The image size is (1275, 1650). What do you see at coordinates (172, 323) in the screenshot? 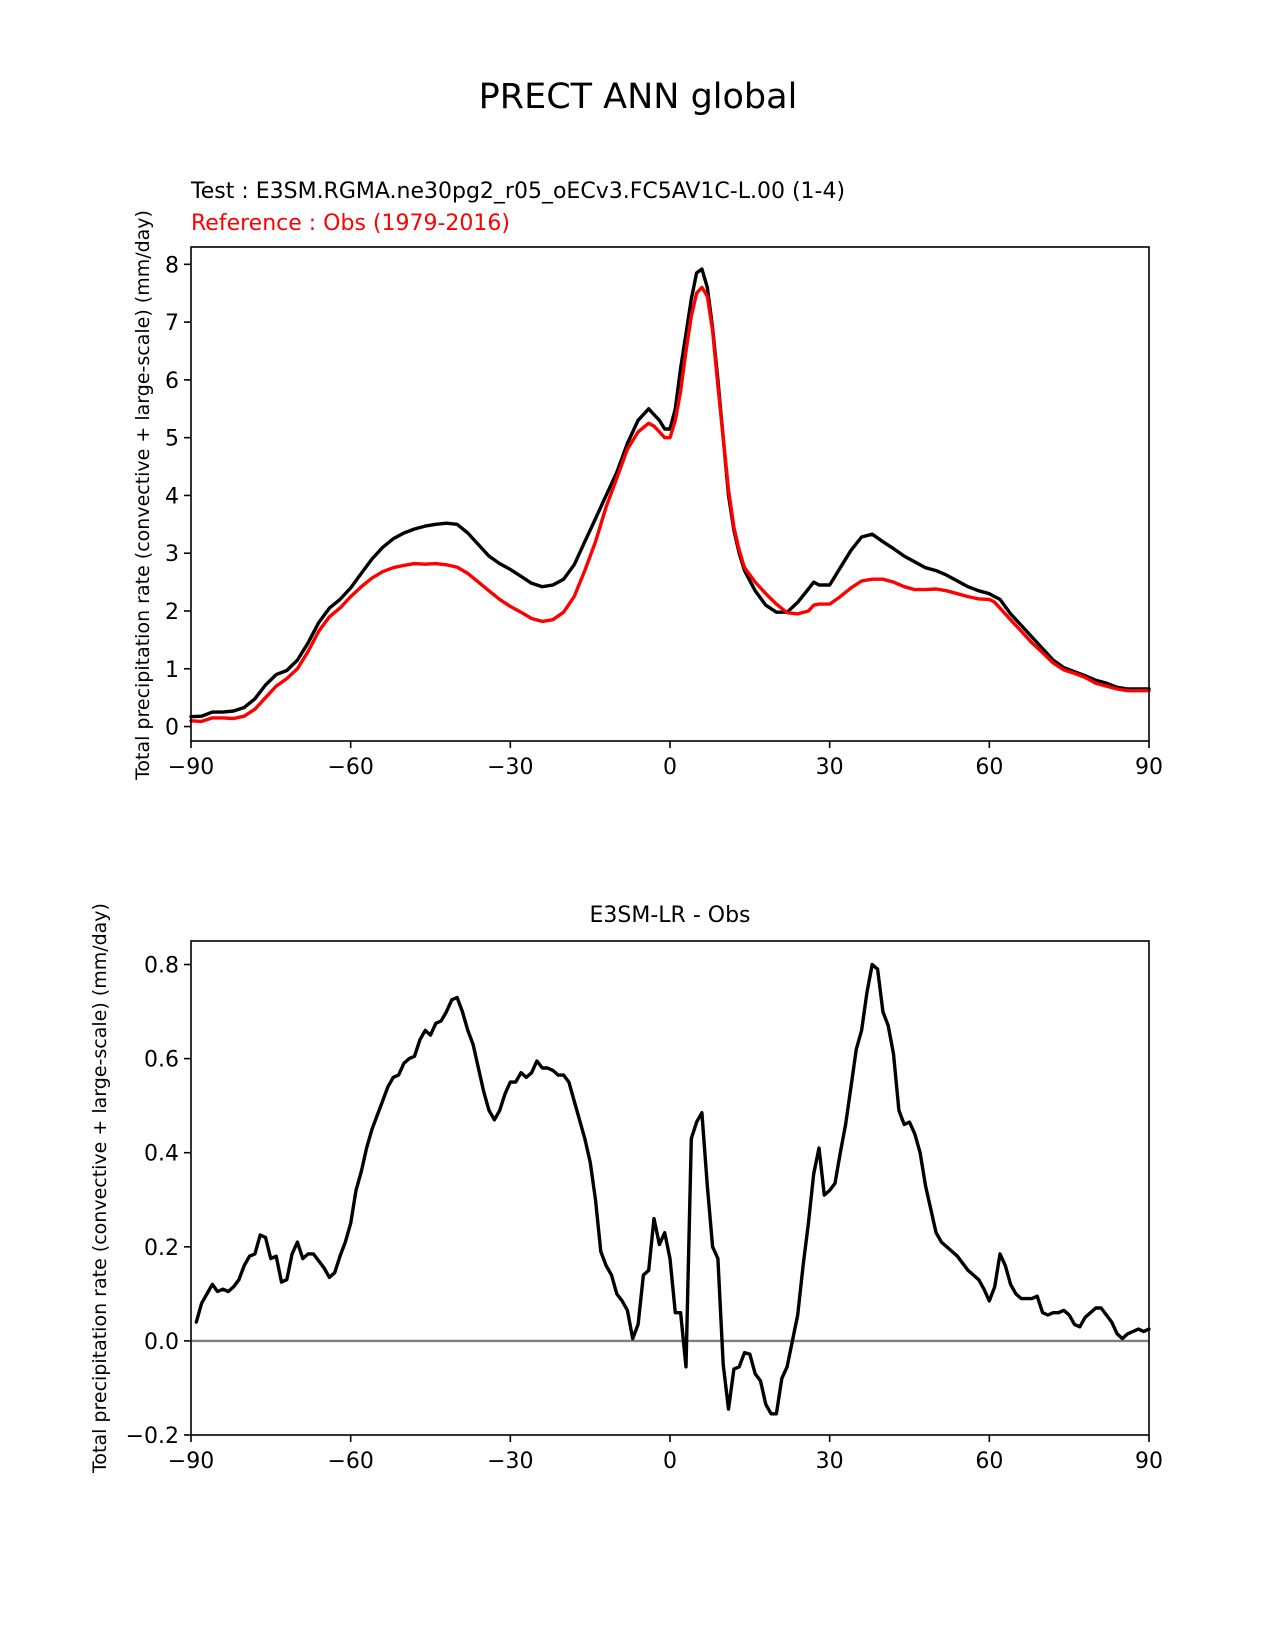
I see `top-y-tick-label: 7` at bounding box center [172, 323].